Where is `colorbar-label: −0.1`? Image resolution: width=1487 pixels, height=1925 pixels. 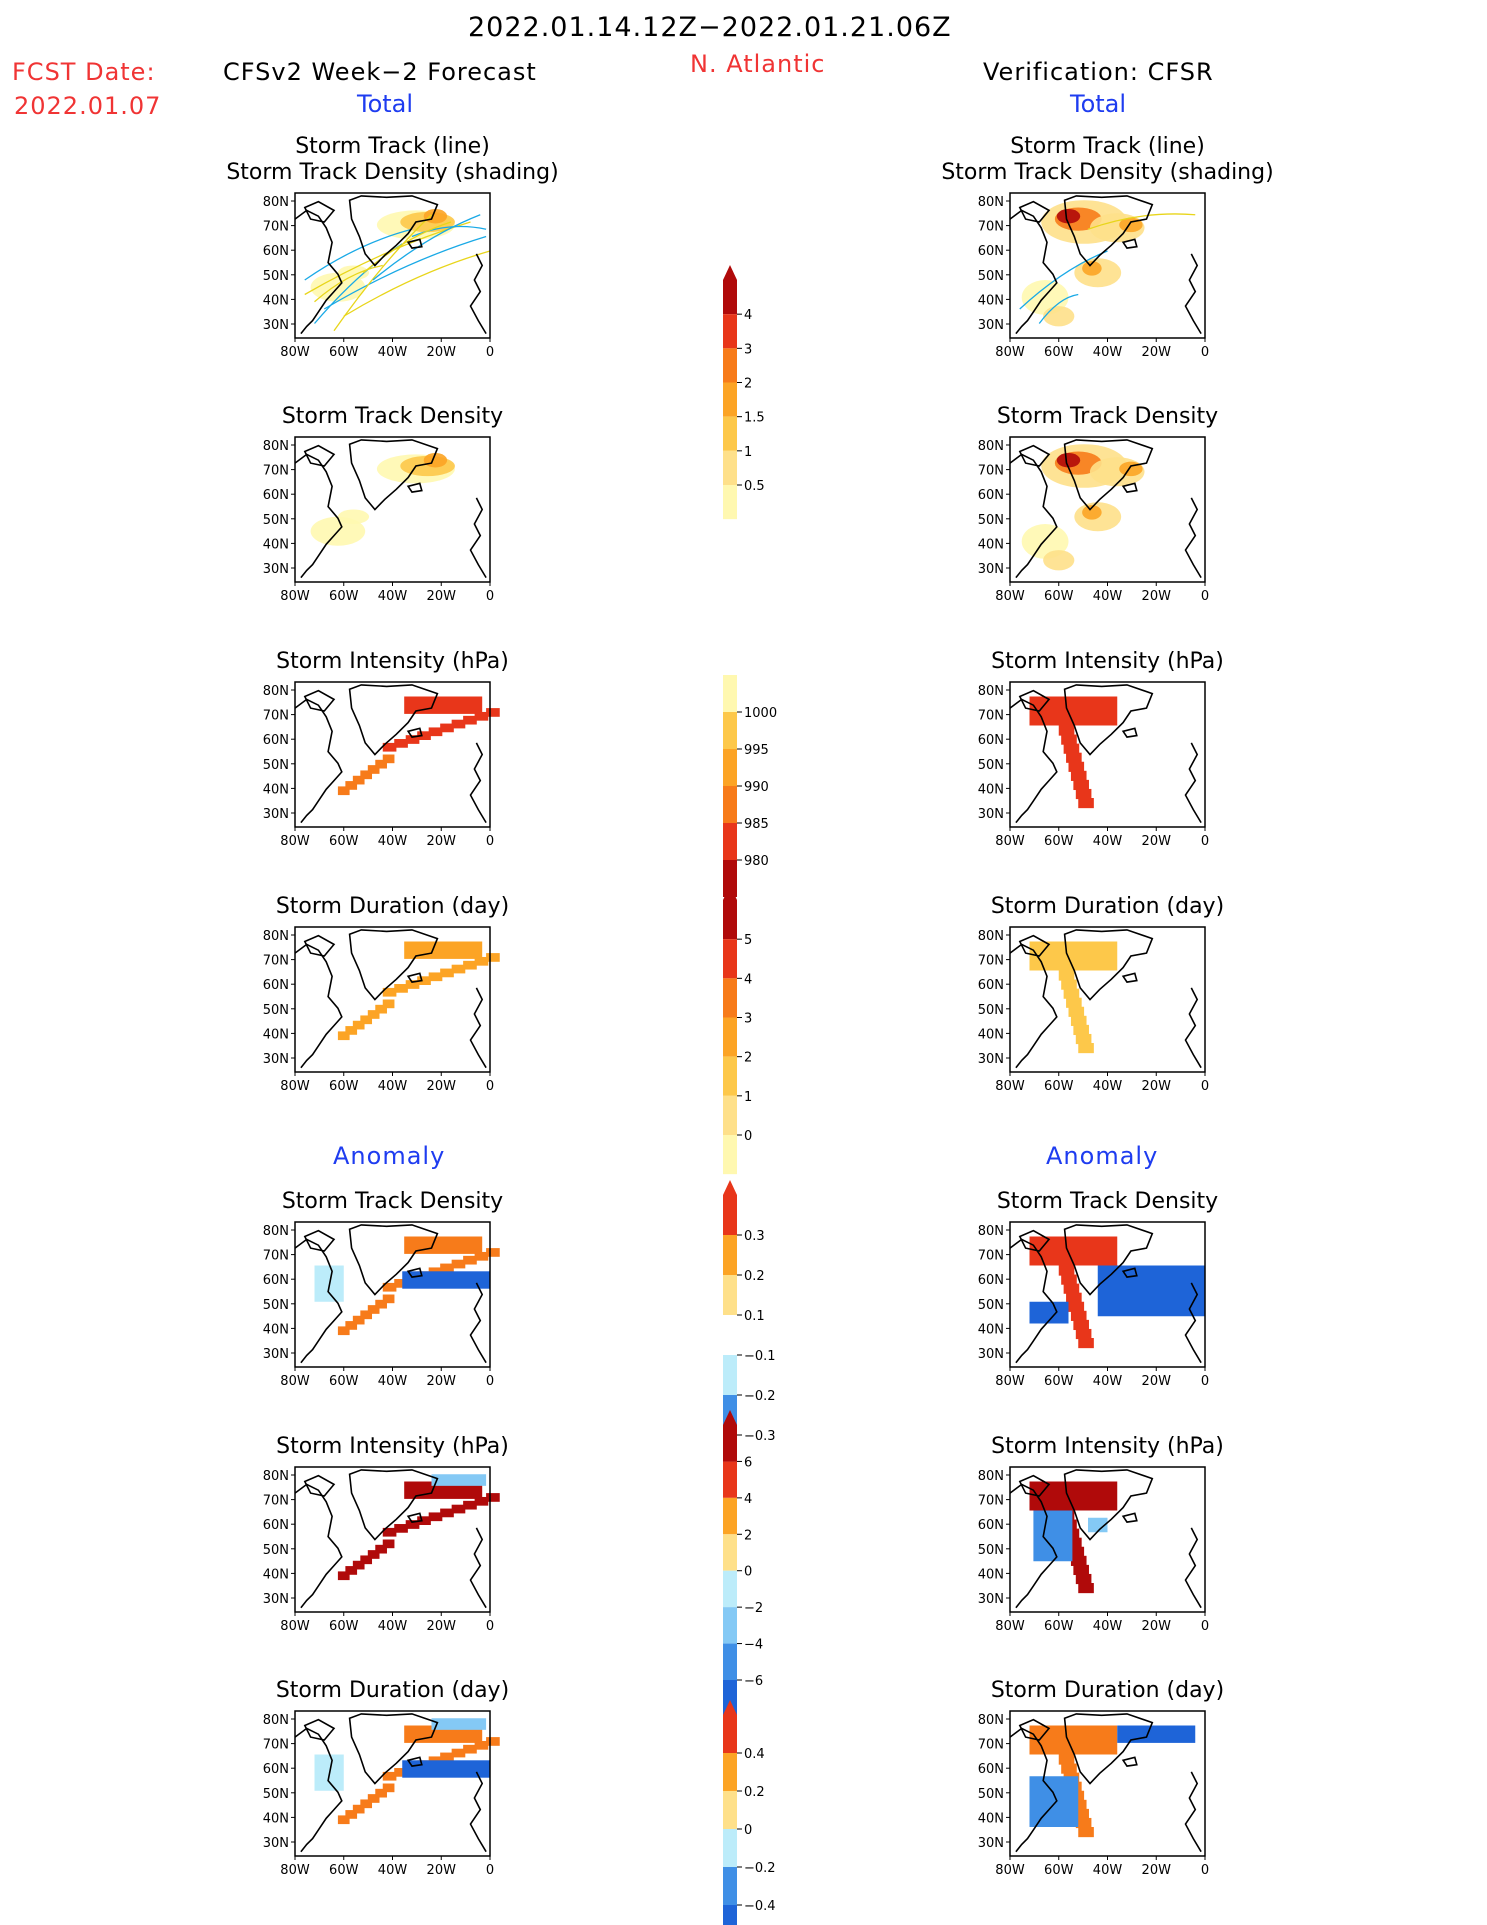 colorbar-label: −0.1 is located at coordinates (760, 1356).